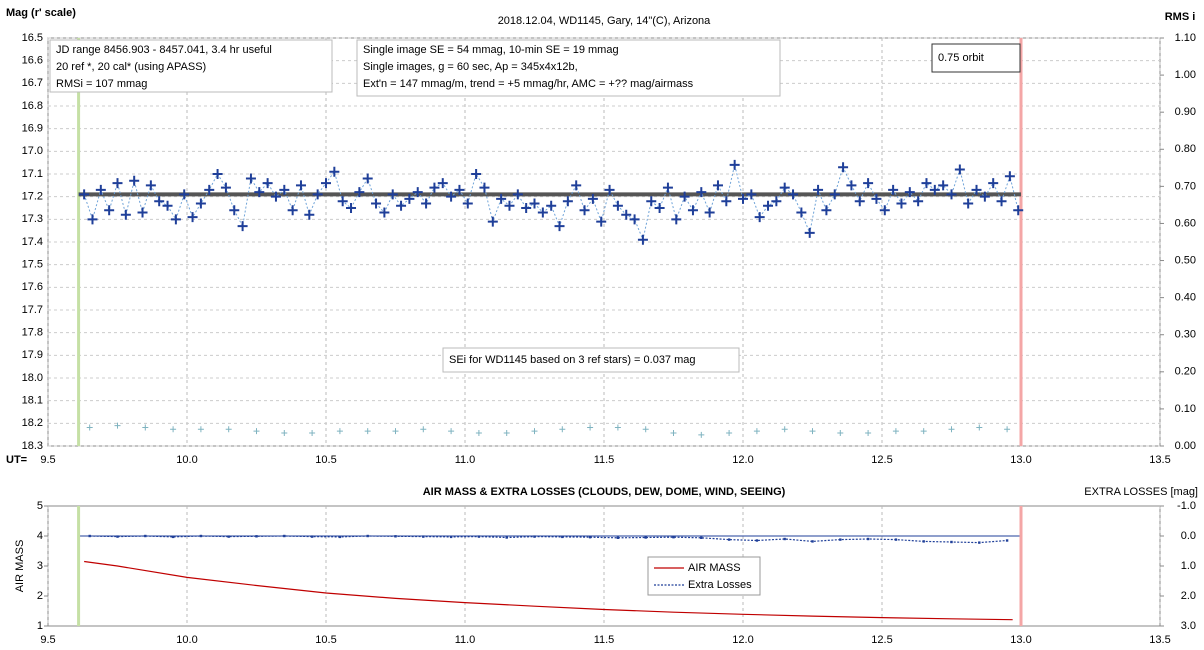  What do you see at coordinates (32, 423) in the screenshot?
I see `y-tick-label: 18.2` at bounding box center [32, 423].